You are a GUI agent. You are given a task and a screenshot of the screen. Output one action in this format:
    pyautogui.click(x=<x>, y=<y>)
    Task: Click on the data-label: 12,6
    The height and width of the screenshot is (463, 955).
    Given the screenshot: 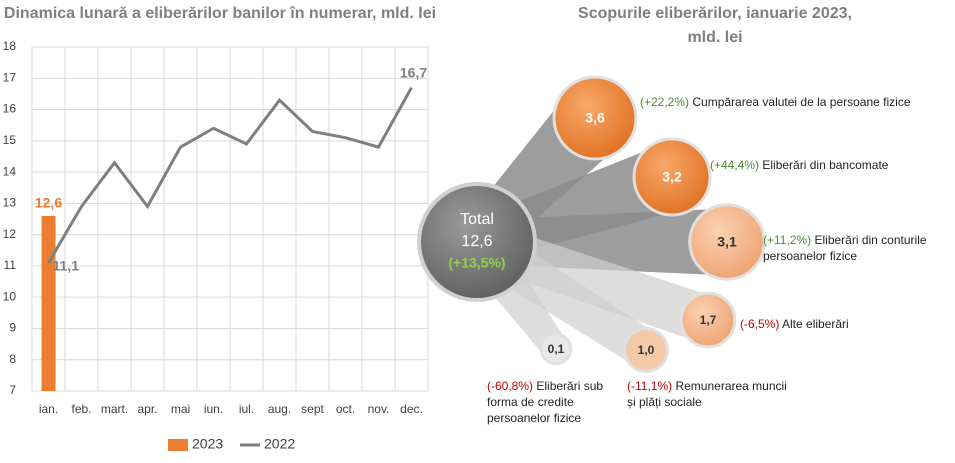 What is the action you would take?
    pyautogui.click(x=48, y=203)
    